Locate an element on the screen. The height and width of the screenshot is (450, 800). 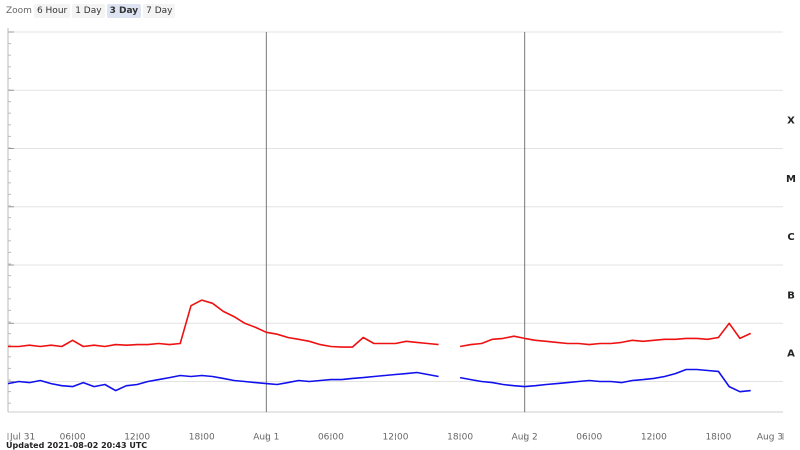
x-tick-label: Aug 1 is located at coordinates (266, 438).